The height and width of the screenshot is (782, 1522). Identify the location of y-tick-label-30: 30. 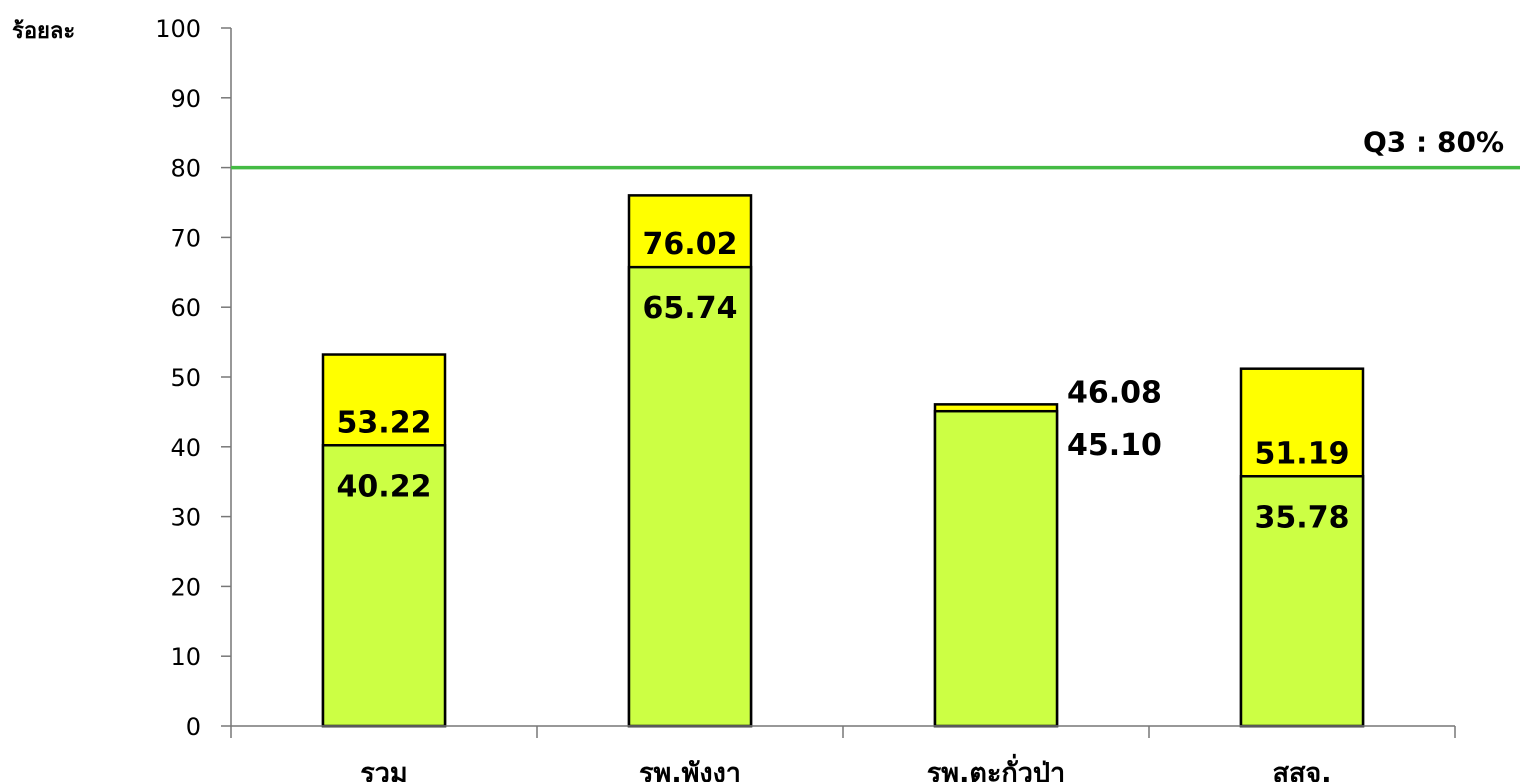
(185, 518).